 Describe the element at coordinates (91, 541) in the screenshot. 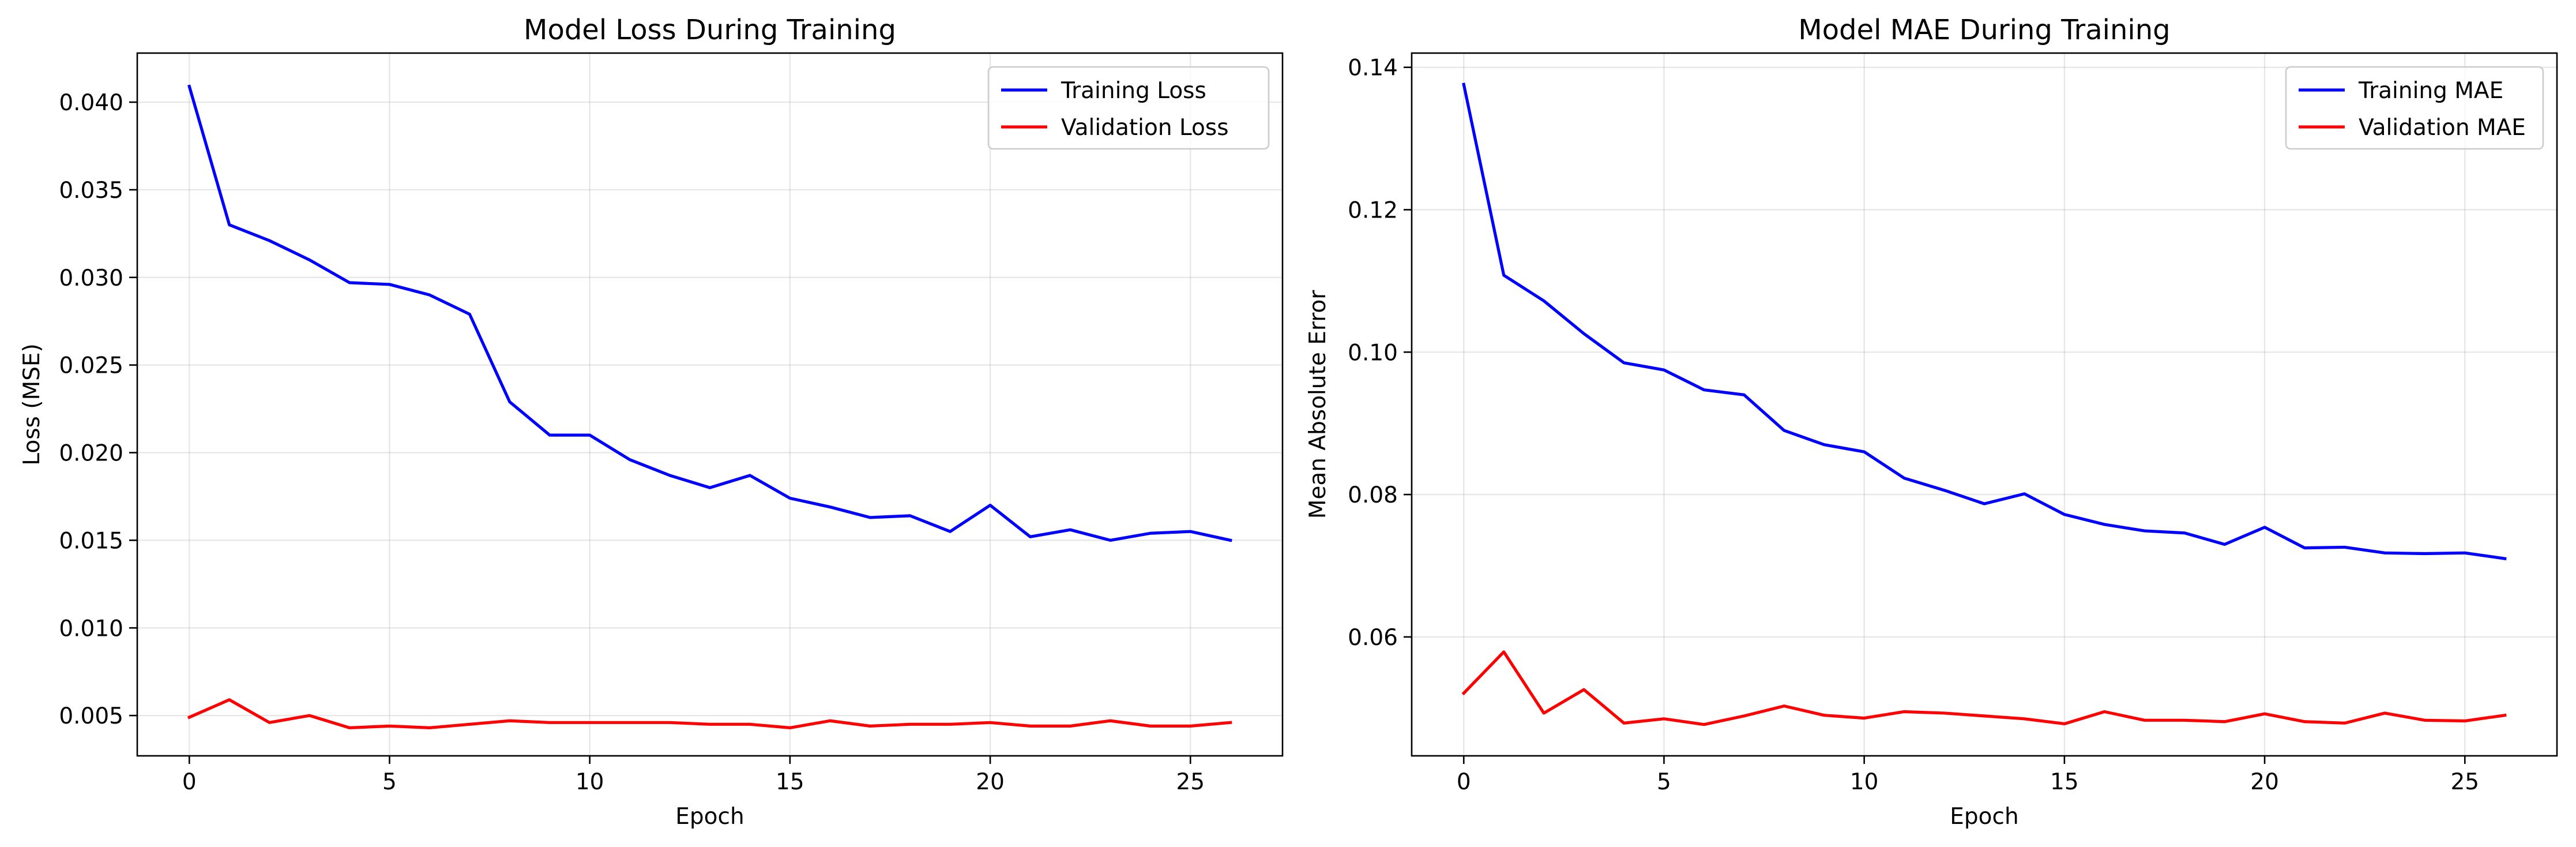

I see `chart-1-ytick-label-2: 0.015` at that location.